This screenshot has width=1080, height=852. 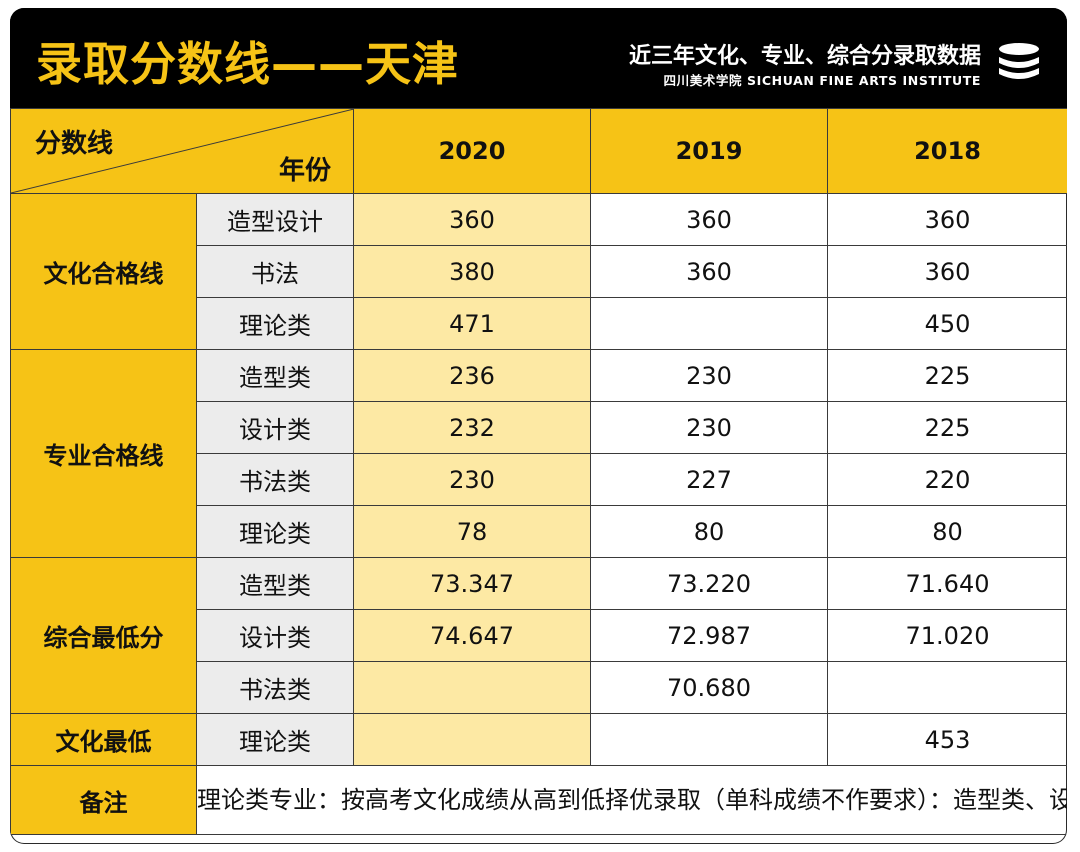 I want to click on value-cell: 74.647, so click(x=472, y=635).